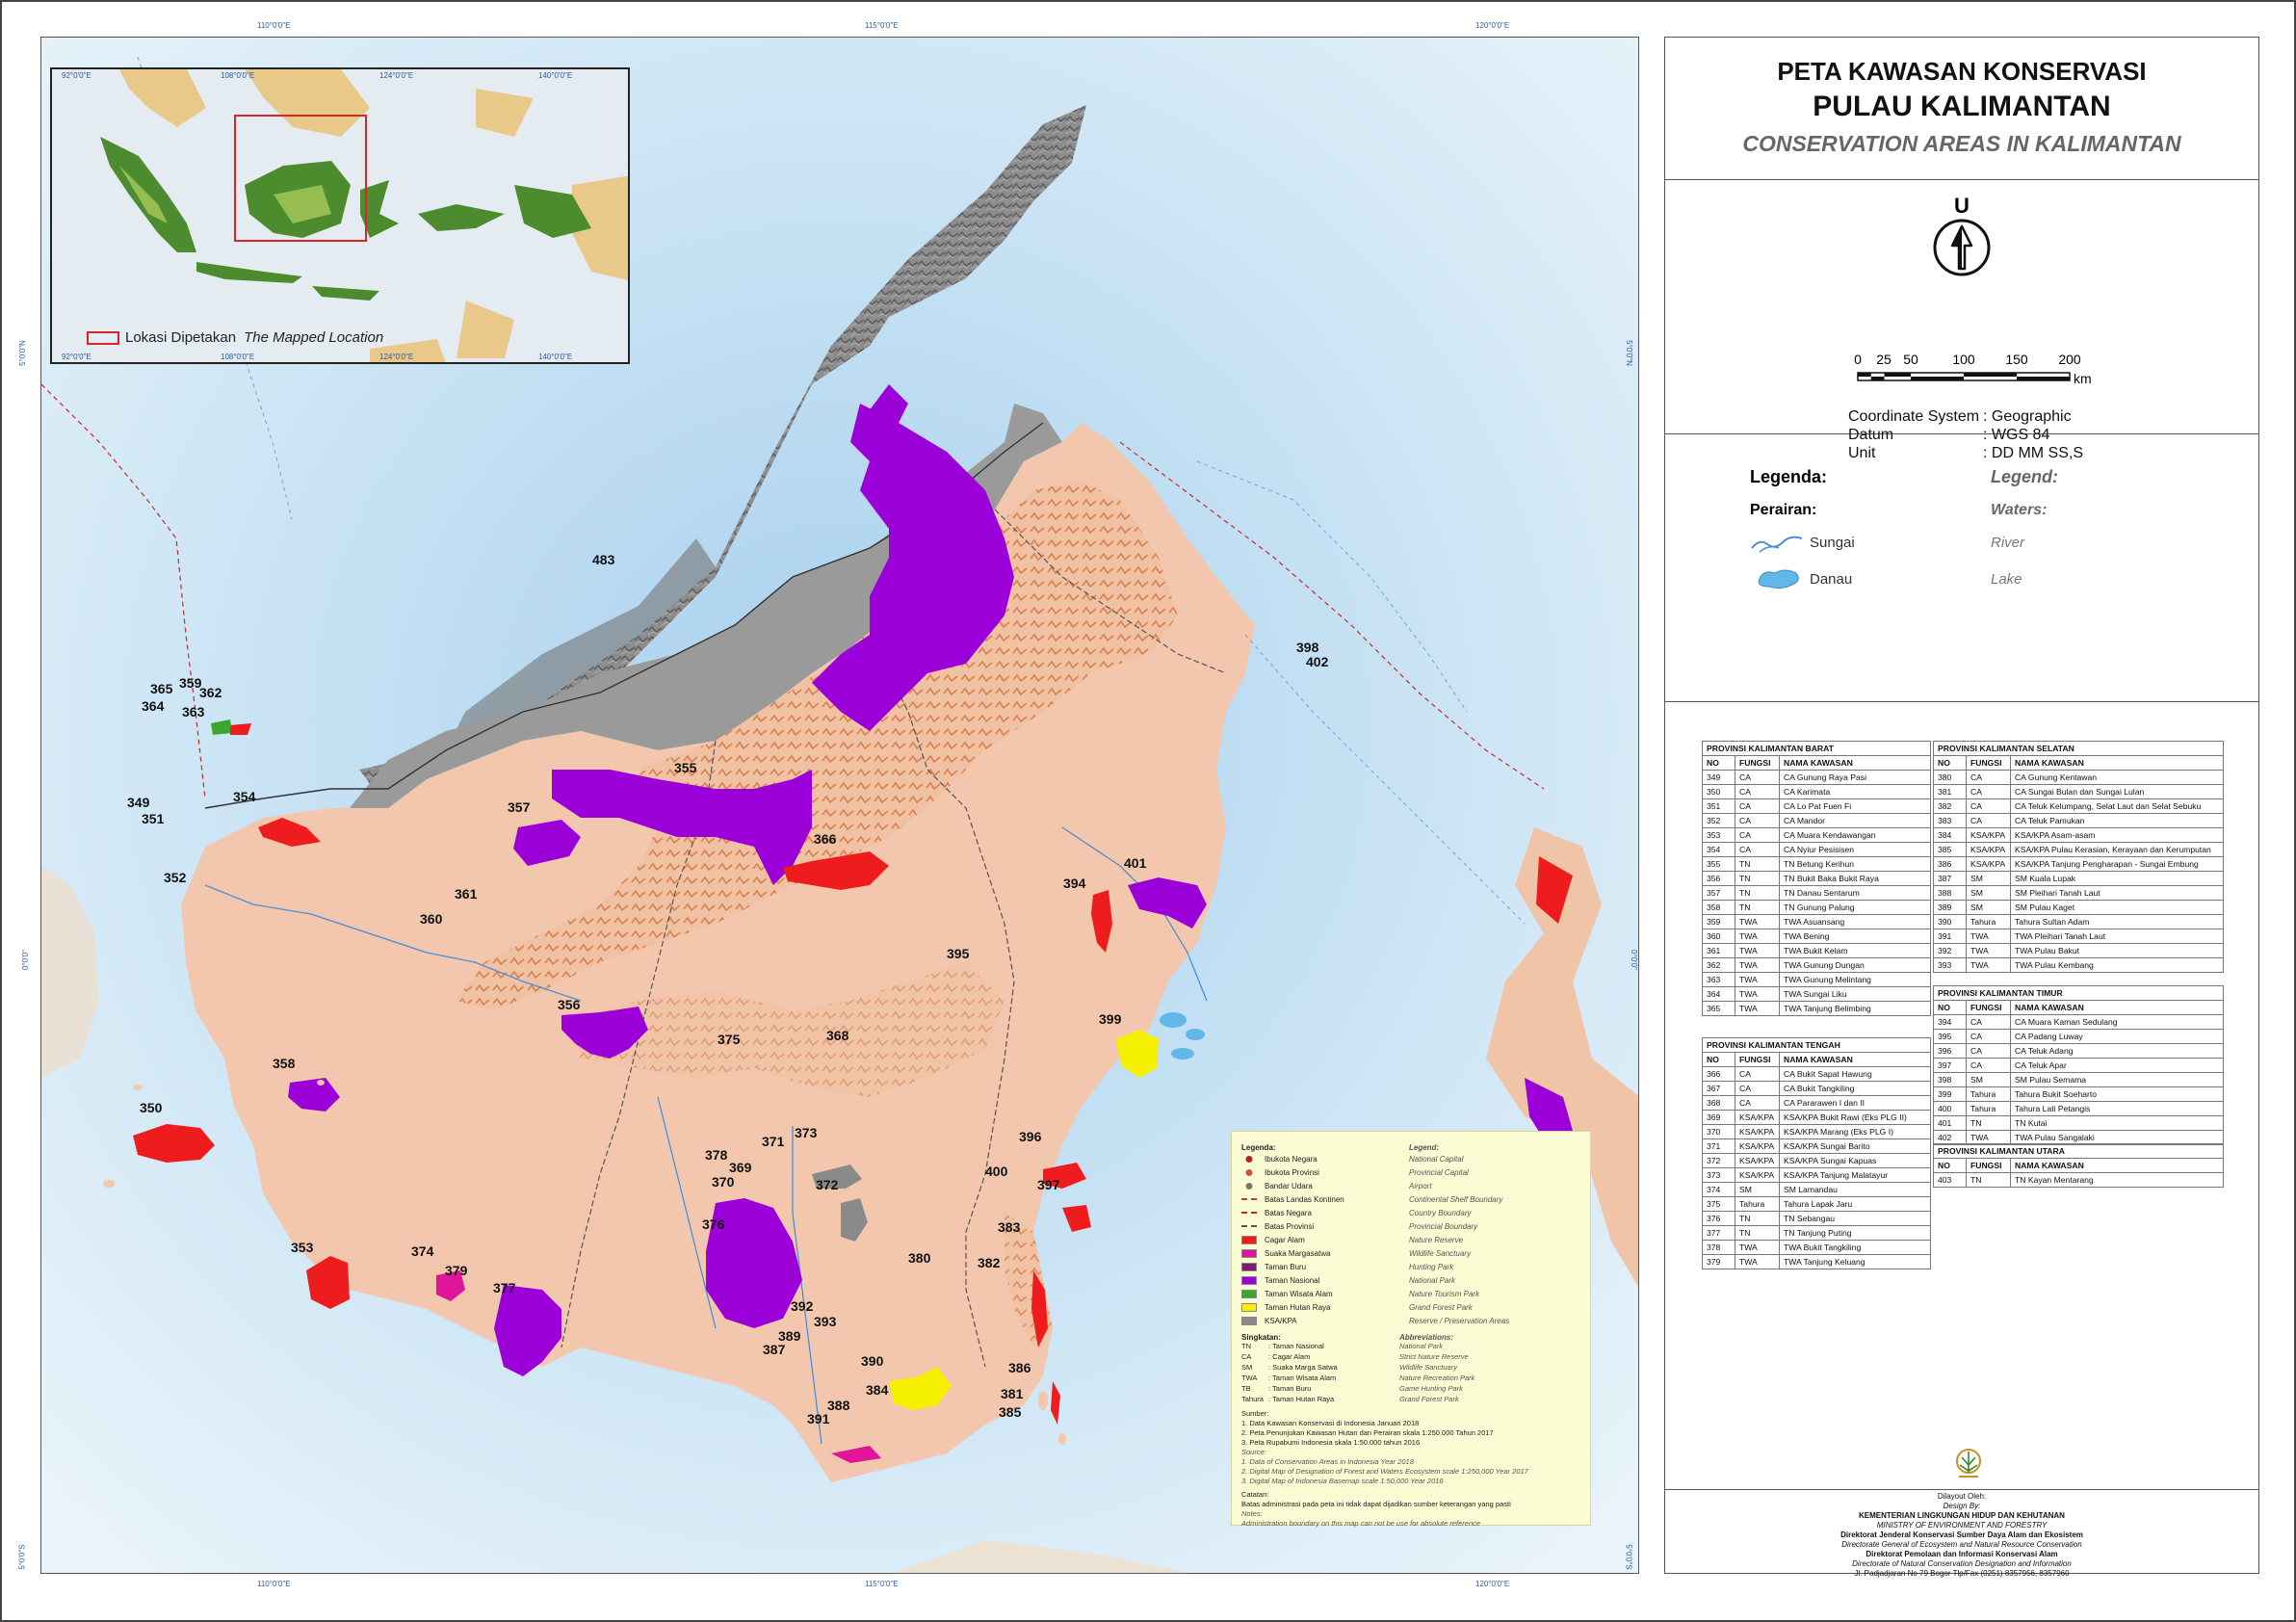 This screenshot has width=2296, height=1622. Describe the element at coordinates (1440, 1253) in the screenshot. I see `legend-label-en: Wildlife Sanctuary` at that location.